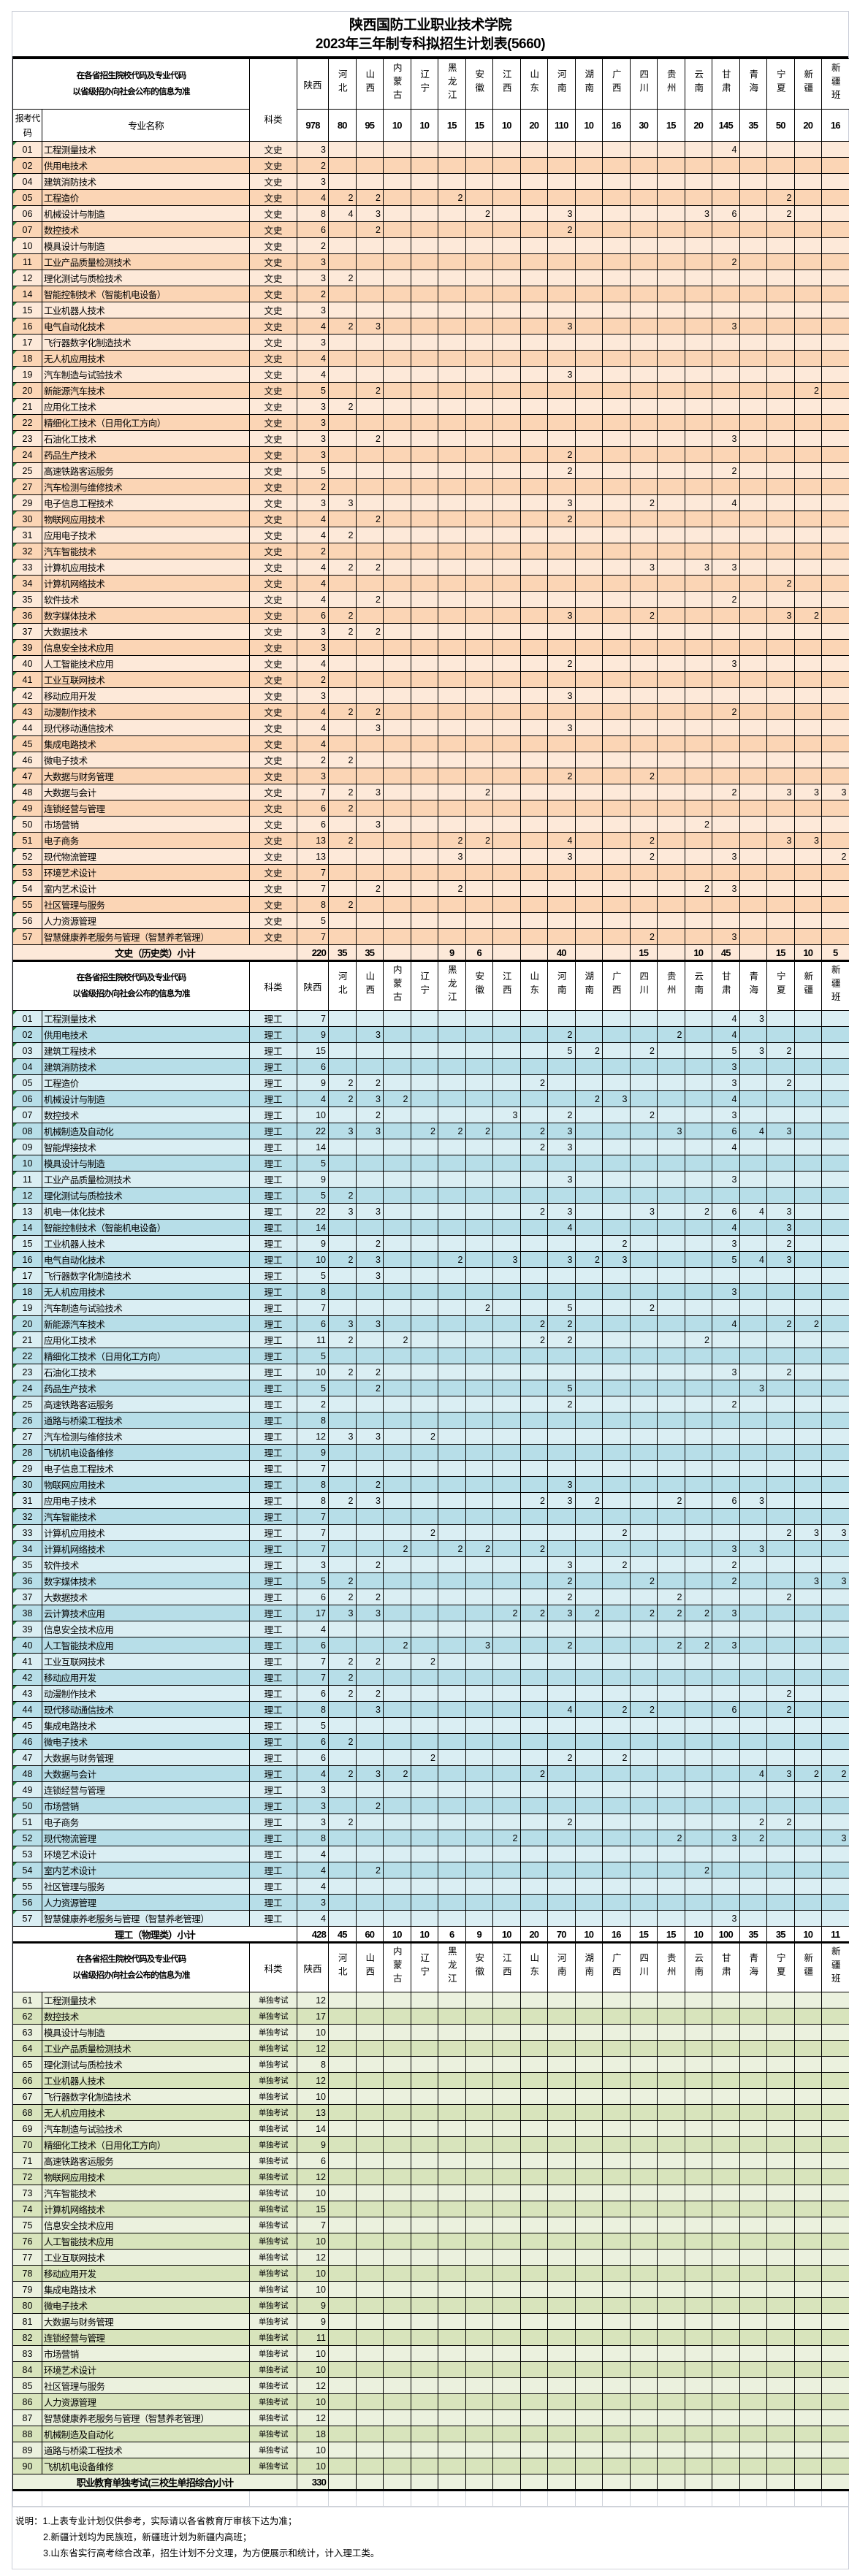 This screenshot has width=849, height=2576. Describe the element at coordinates (27, 535) in the screenshot. I see `major-code-text: 31` at that location.